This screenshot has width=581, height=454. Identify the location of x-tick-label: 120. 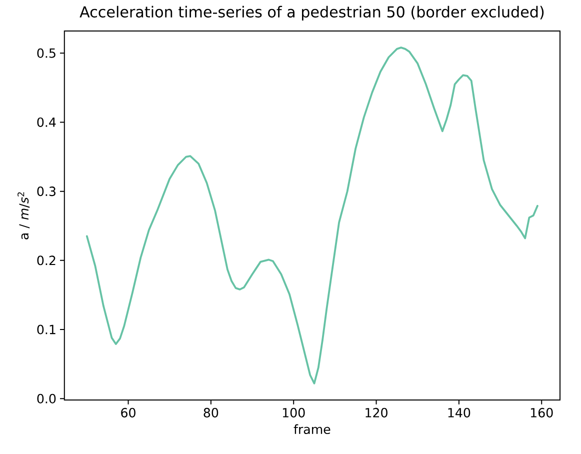
(377, 413).